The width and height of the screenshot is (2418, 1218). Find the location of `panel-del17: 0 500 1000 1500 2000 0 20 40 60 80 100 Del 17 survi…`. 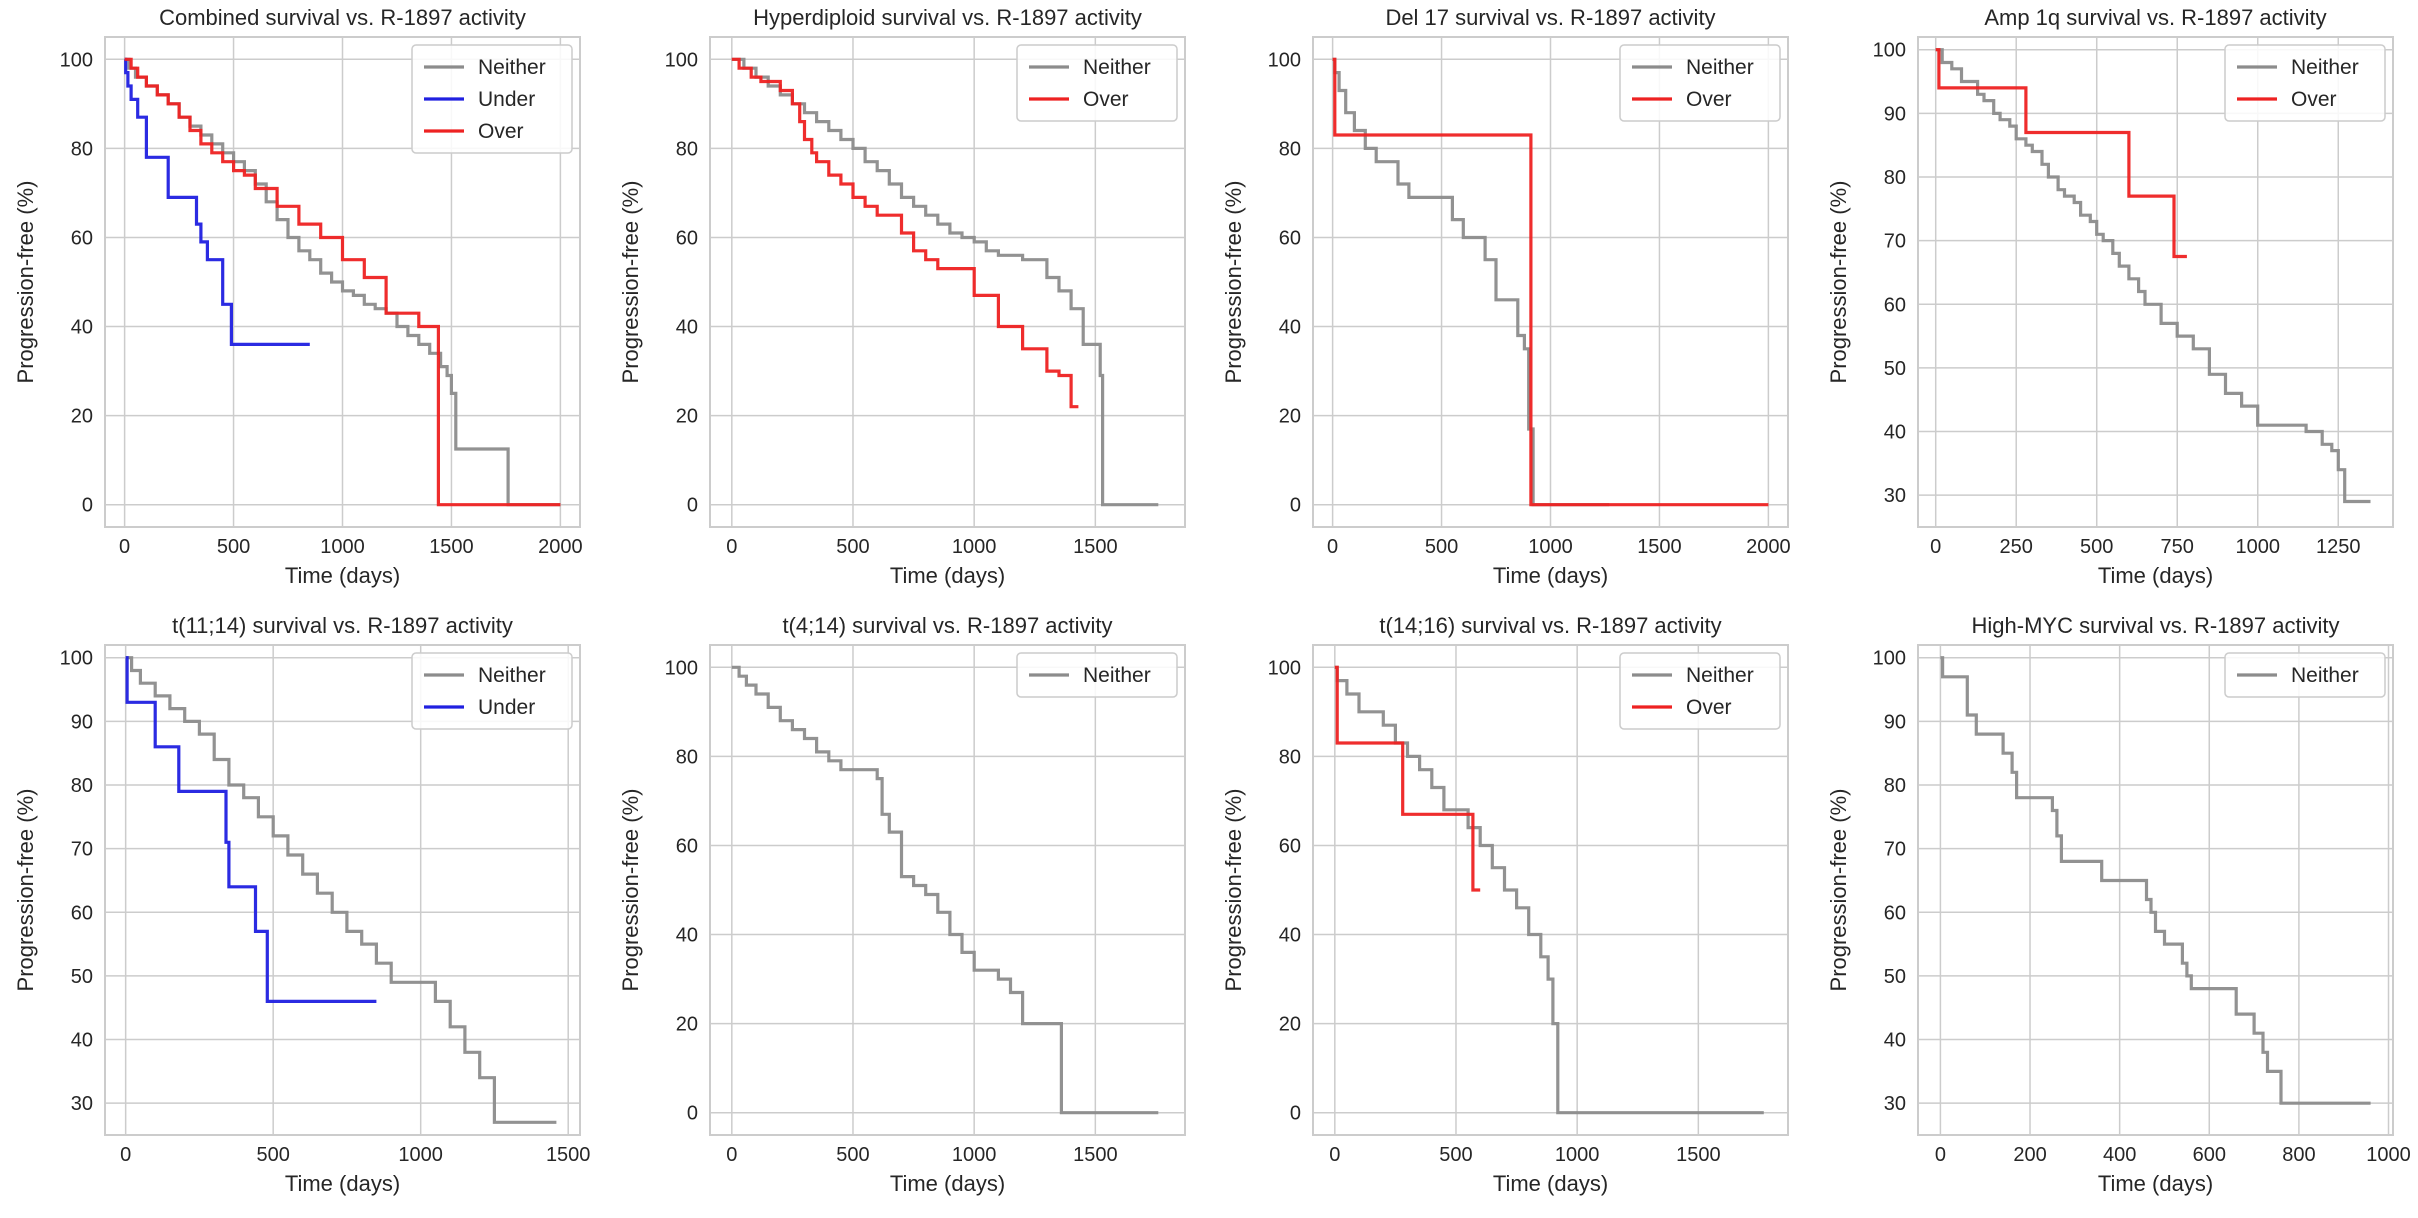

panel-del17: 0 500 1000 1500 2000 0 20 40 60 80 100 Del 17 survi… is located at coordinates (1506, 296).